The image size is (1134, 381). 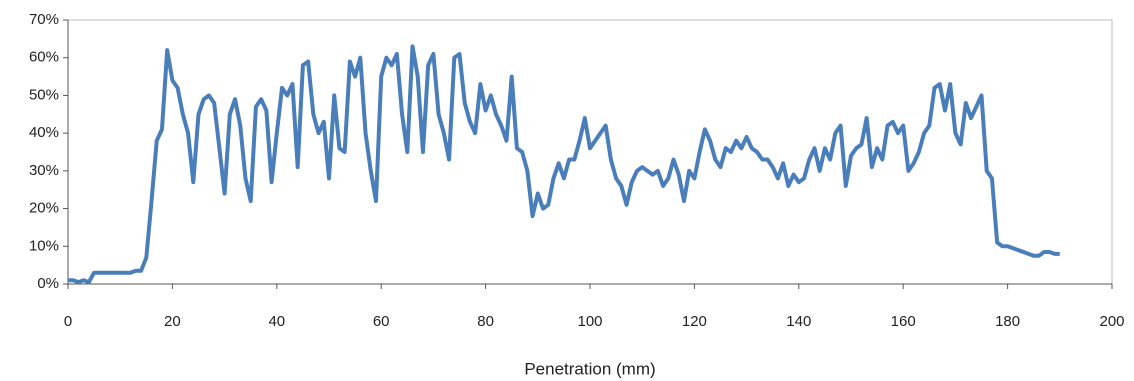 What do you see at coordinates (44, 19) in the screenshot?
I see `y-tick-label: 70%` at bounding box center [44, 19].